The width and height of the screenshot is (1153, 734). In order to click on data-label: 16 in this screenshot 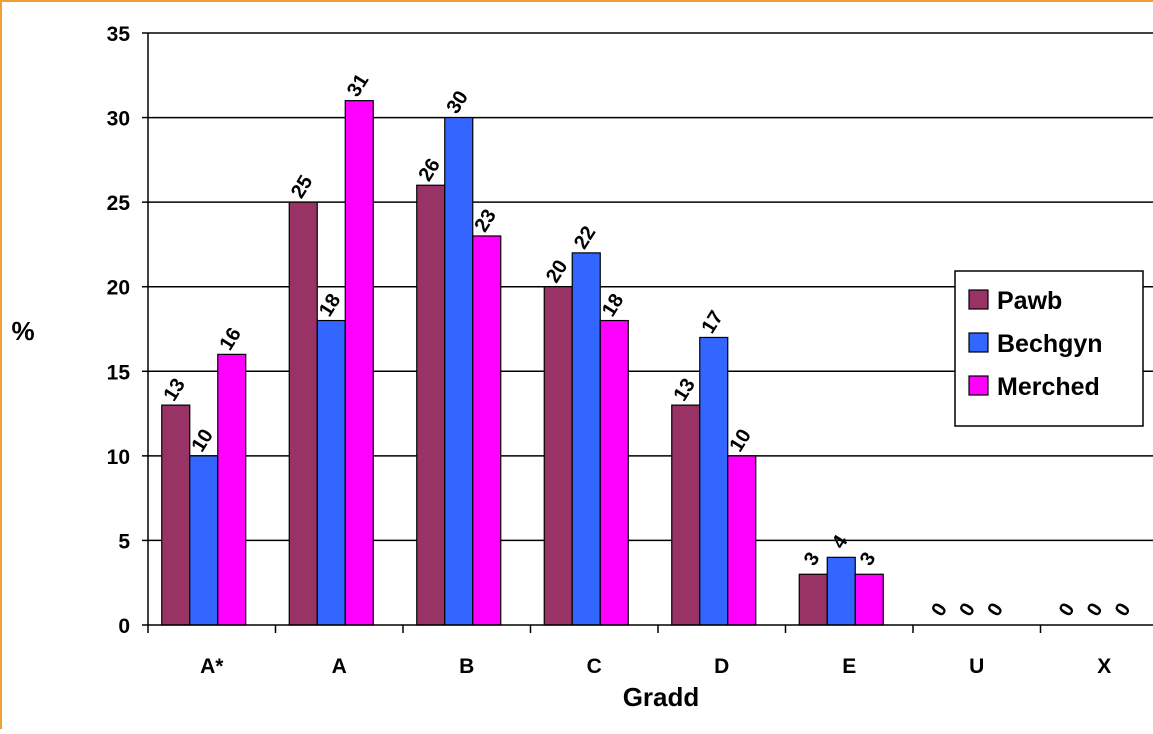, I will do `click(230, 339)`.